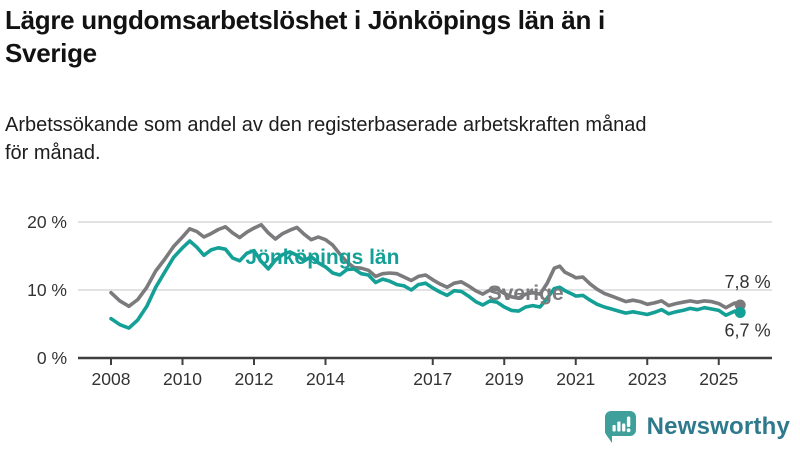 The height and width of the screenshot is (450, 800). I want to click on y-tick-label-10: 10 %, so click(47, 290).